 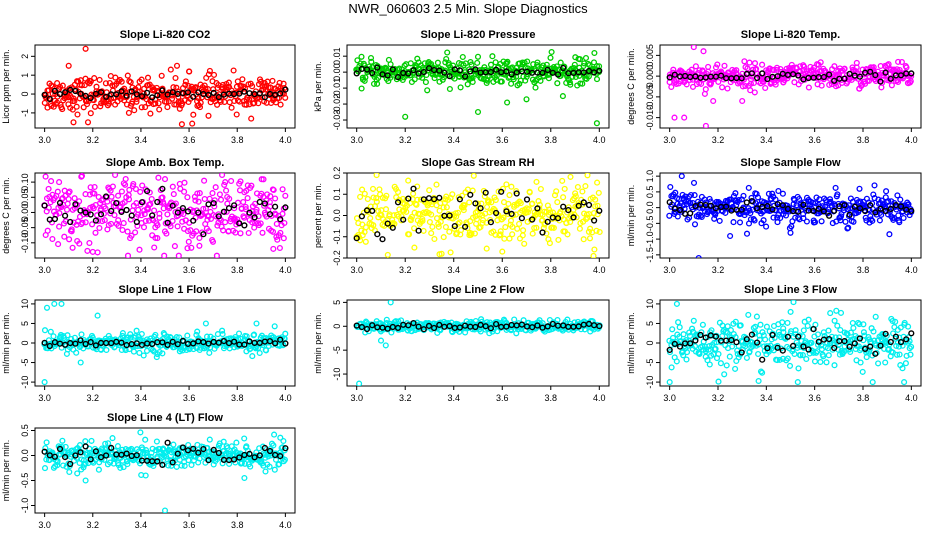 I want to click on y-tick-label: 10, so click(x=25, y=304).